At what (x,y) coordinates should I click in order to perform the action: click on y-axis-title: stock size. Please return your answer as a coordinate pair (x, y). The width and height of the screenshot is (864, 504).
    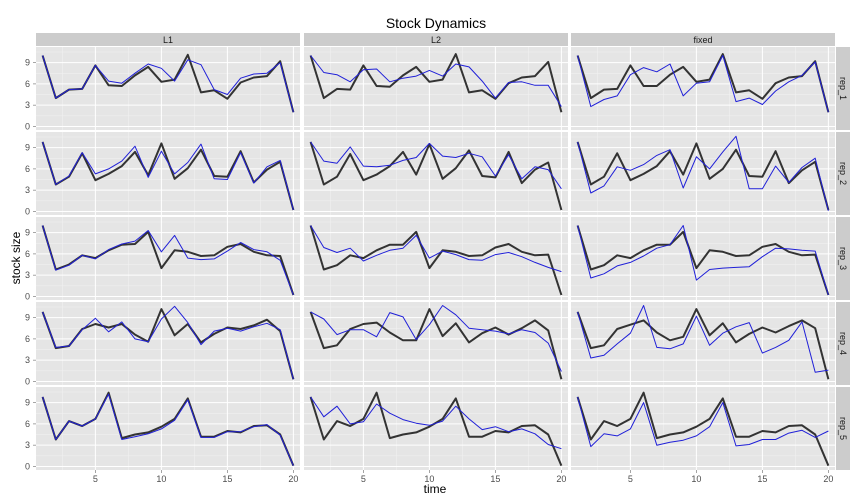
    Looking at the image, I should click on (16, 257).